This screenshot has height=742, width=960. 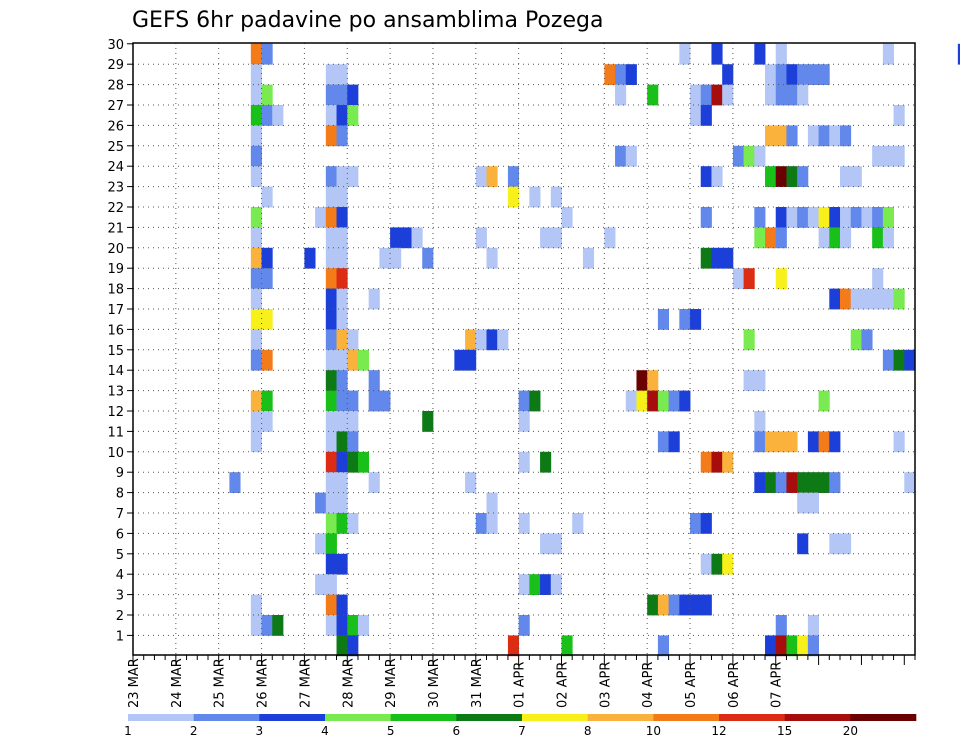 What do you see at coordinates (305, 683) in the screenshot?
I see `x-tick-label: 27 MAR` at bounding box center [305, 683].